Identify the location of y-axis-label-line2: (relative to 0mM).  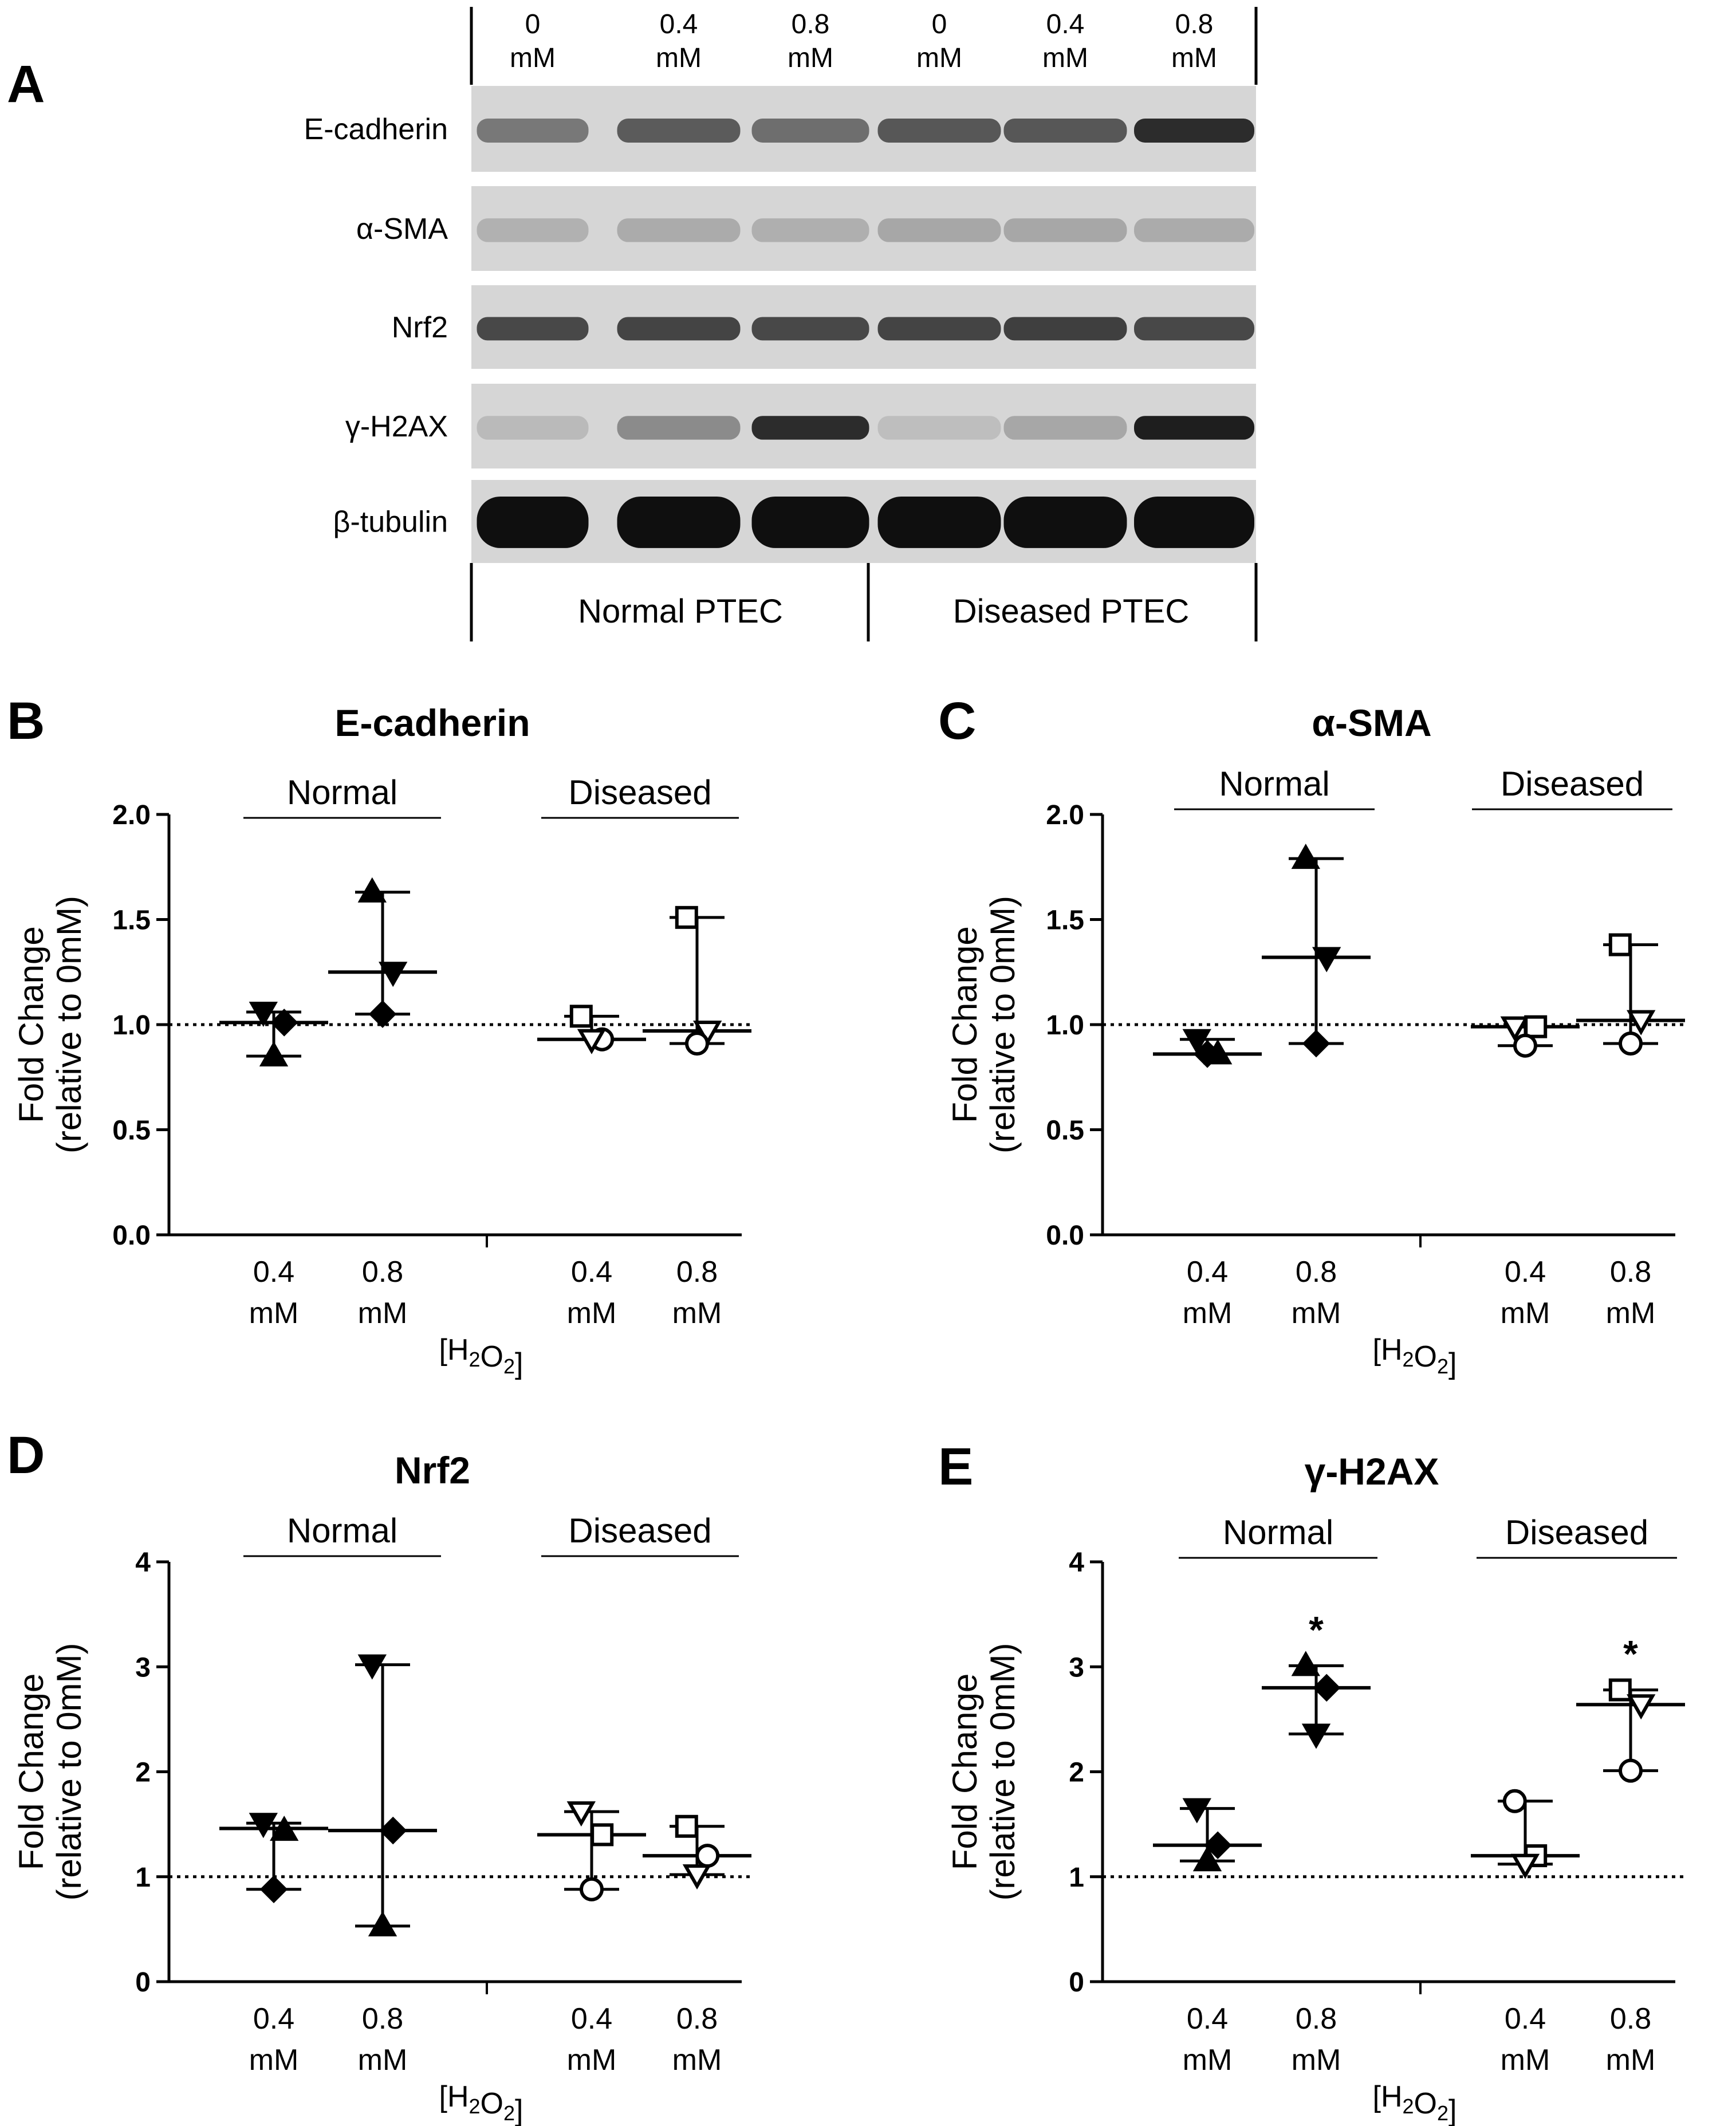
(1002, 1024).